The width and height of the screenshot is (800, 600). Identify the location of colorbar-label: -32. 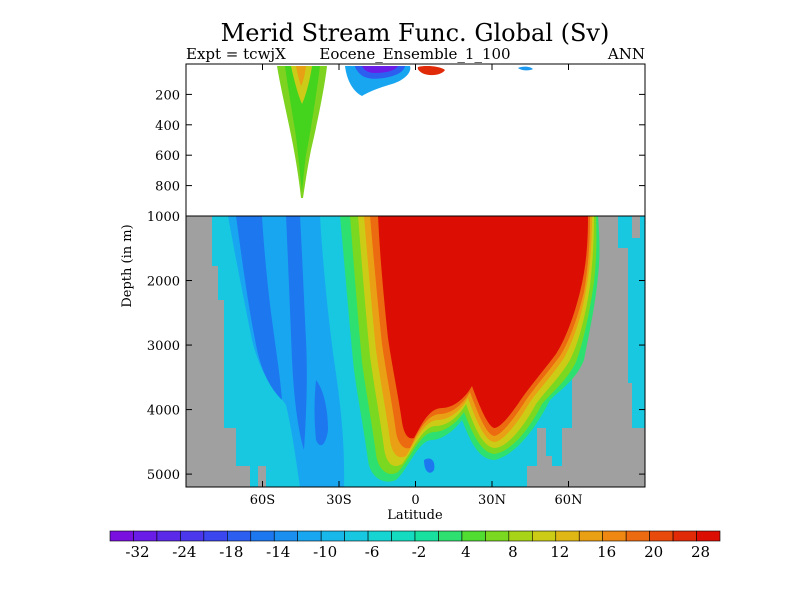
(137, 552).